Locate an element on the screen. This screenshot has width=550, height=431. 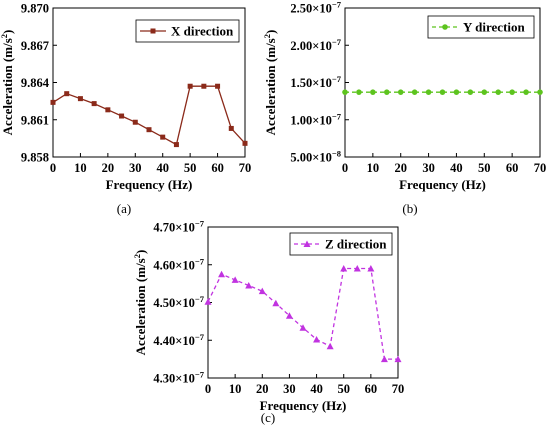
y-tick-label: 9.864 is located at coordinates (35, 83).